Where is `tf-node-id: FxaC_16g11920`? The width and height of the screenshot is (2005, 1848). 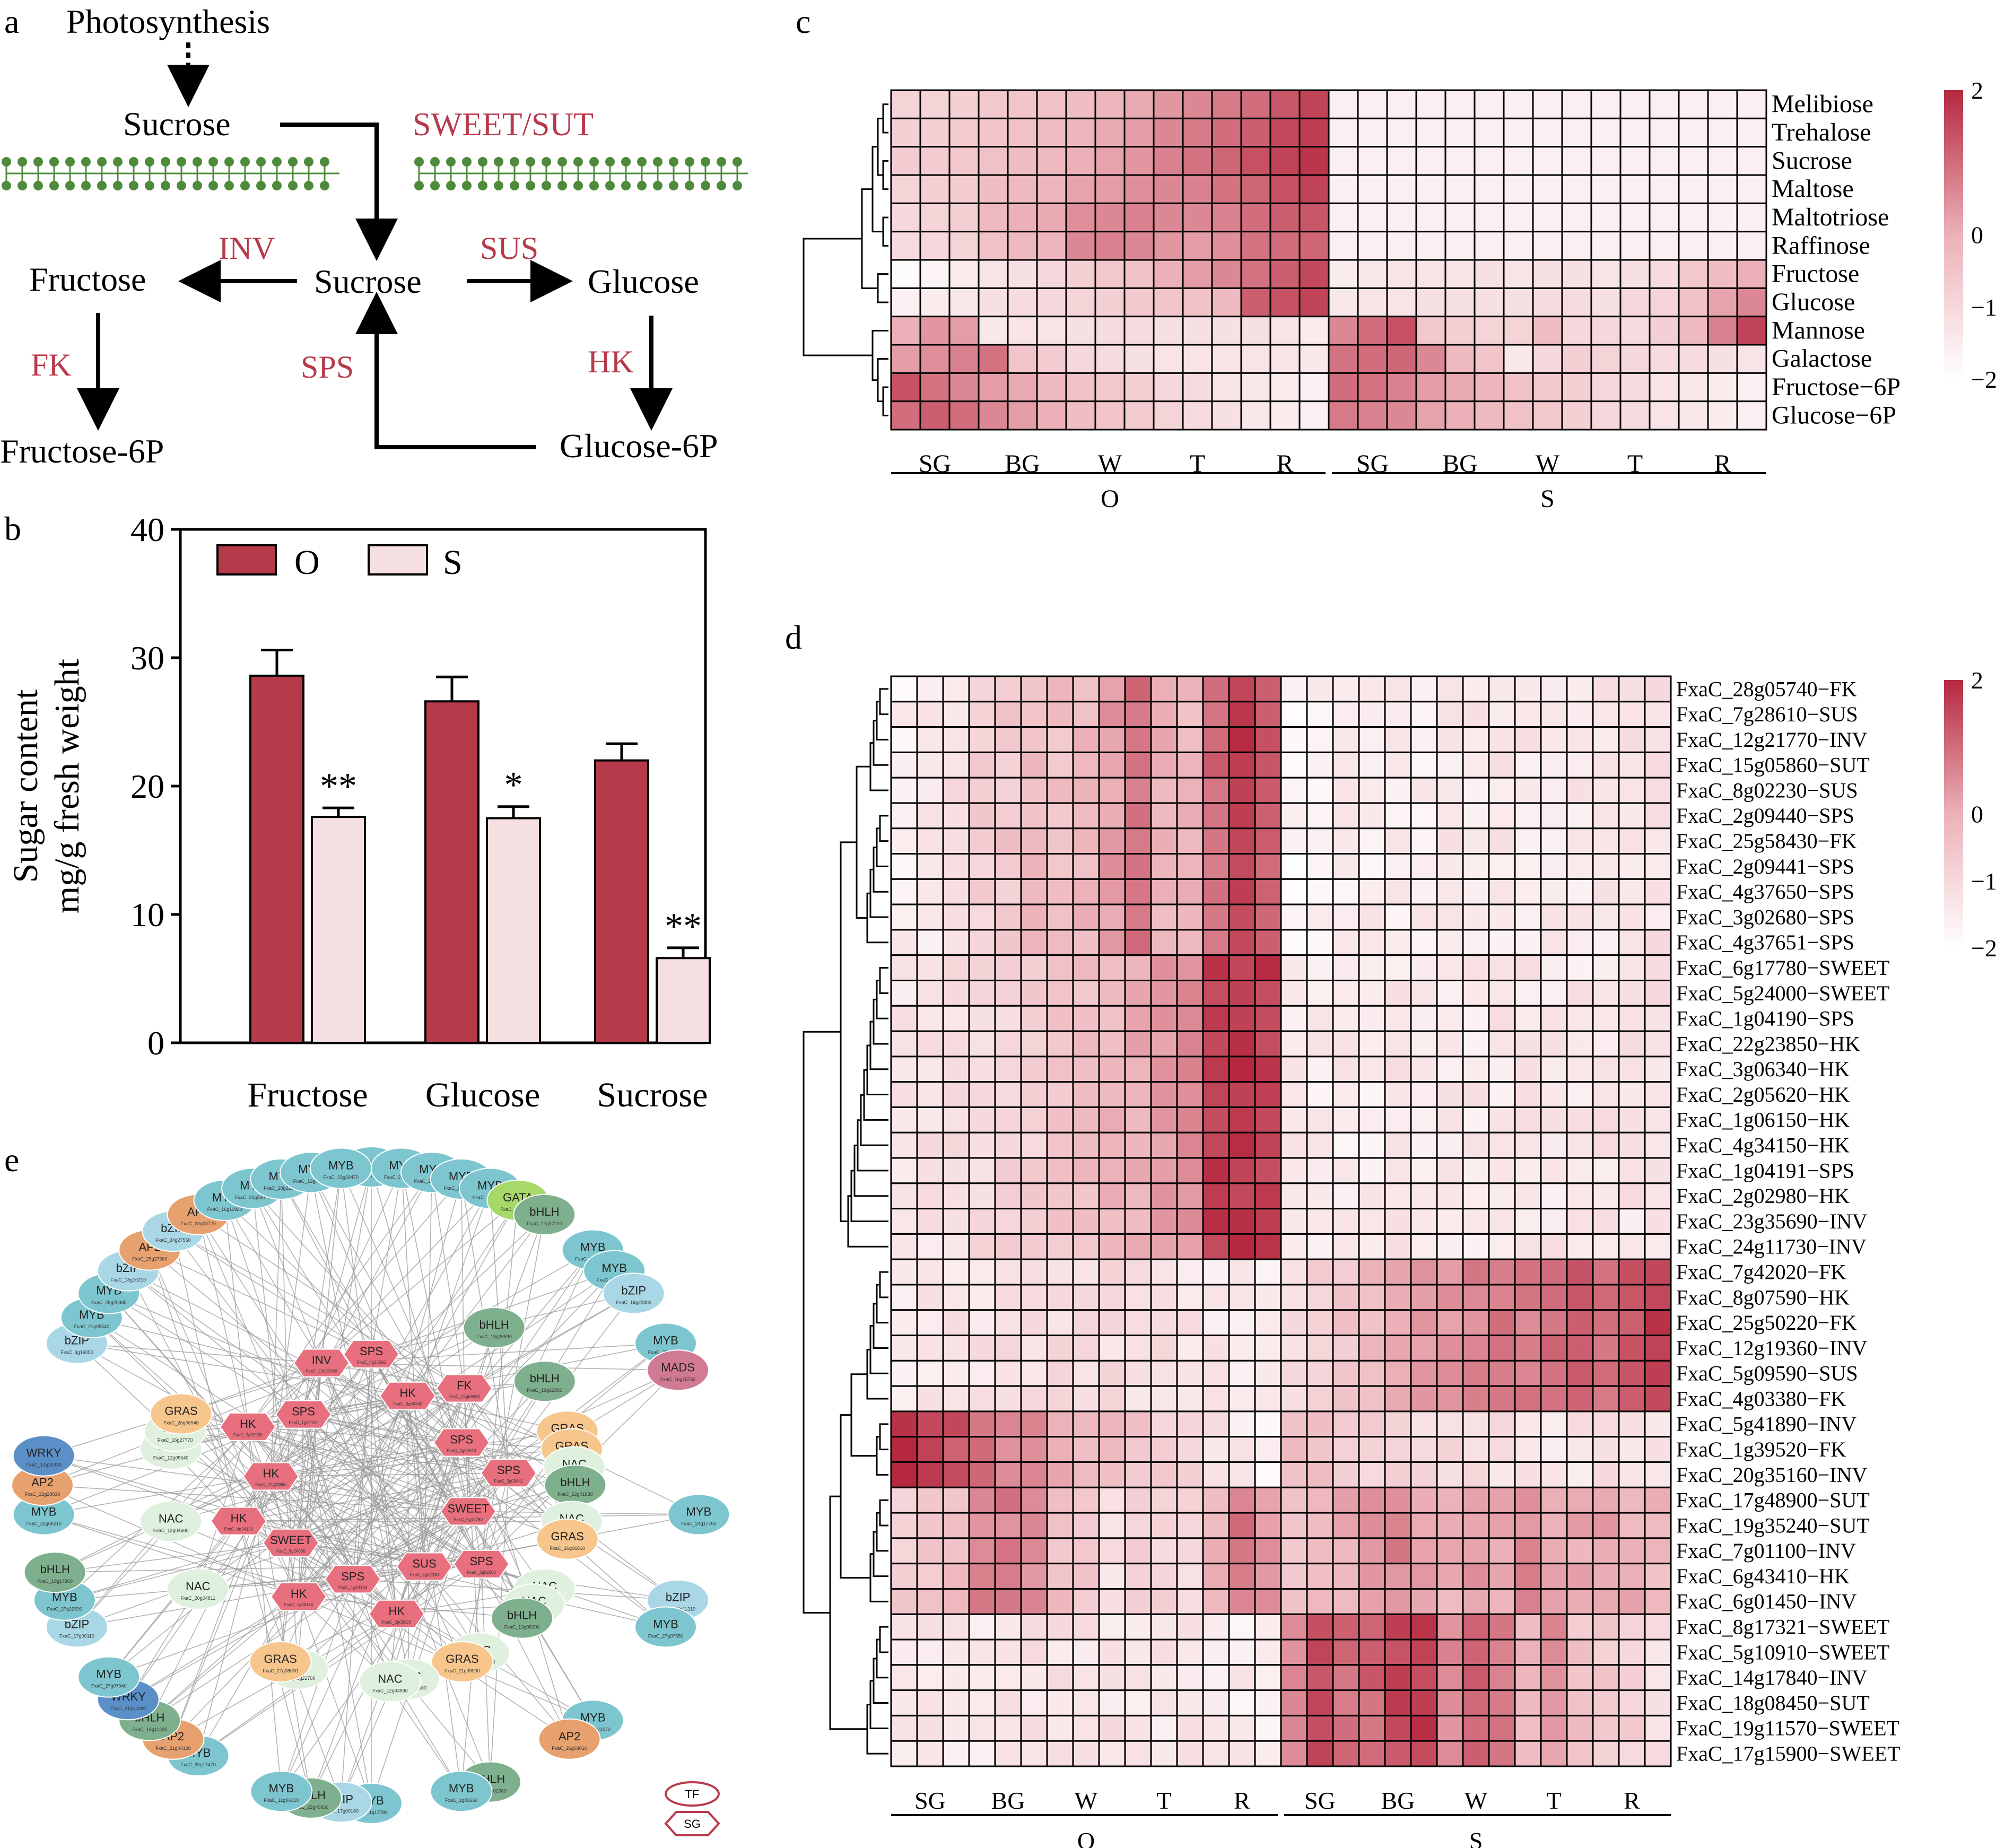 tf-node-id: FxaC_16g11920 is located at coordinates (224, 1209).